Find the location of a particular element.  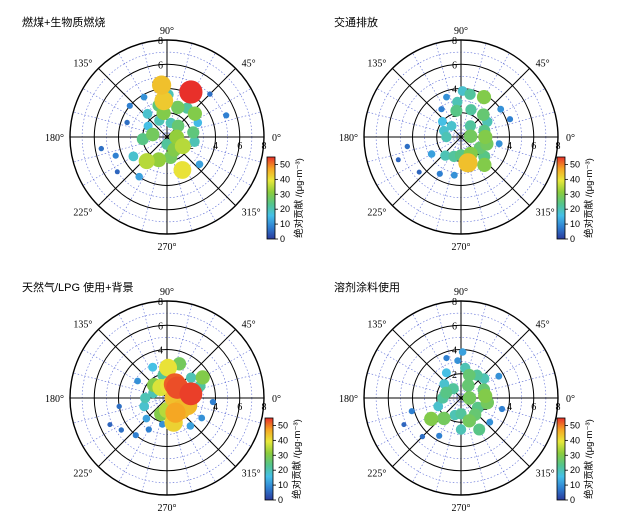

panel-title: 交通排放 is located at coordinates (356, 22).